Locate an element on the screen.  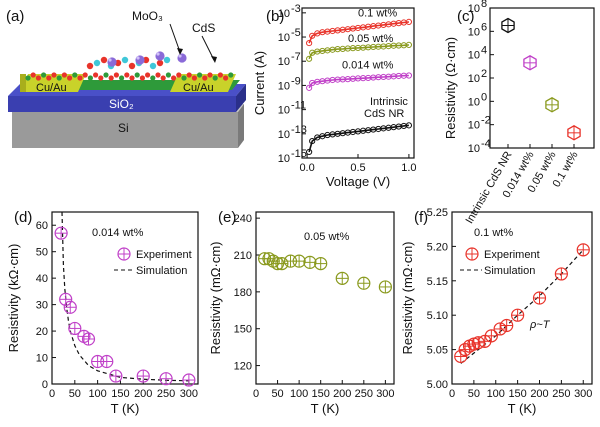
y-tick-exponent: 8 is located at coordinates (484, 5).